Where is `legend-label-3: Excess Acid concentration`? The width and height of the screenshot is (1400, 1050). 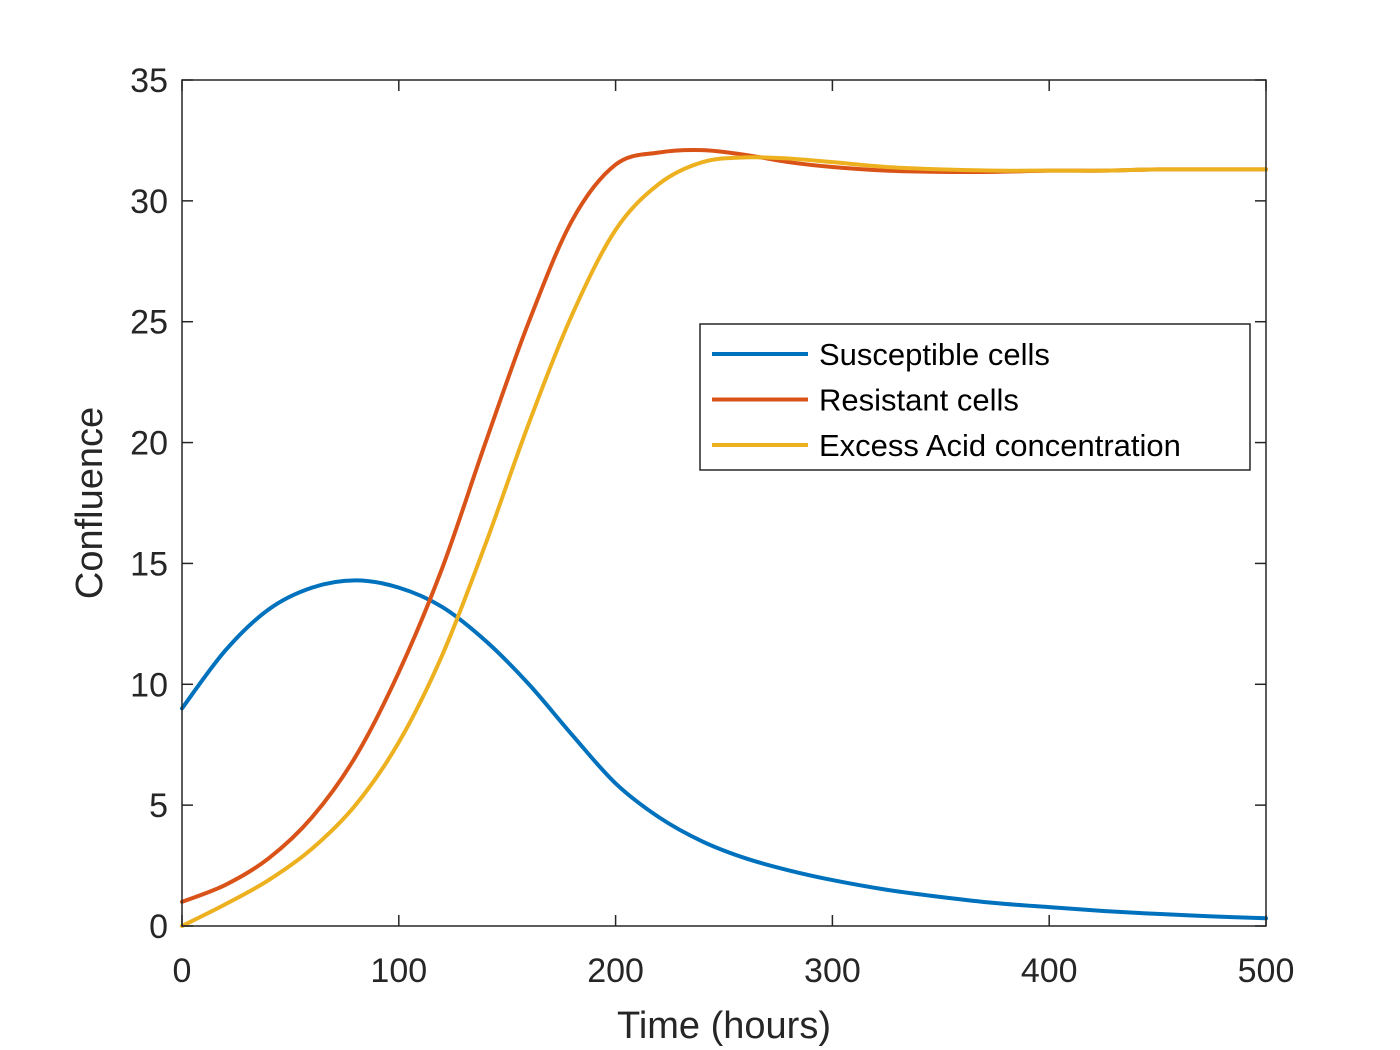
legend-label-3: Excess Acid concentration is located at coordinates (1000, 445).